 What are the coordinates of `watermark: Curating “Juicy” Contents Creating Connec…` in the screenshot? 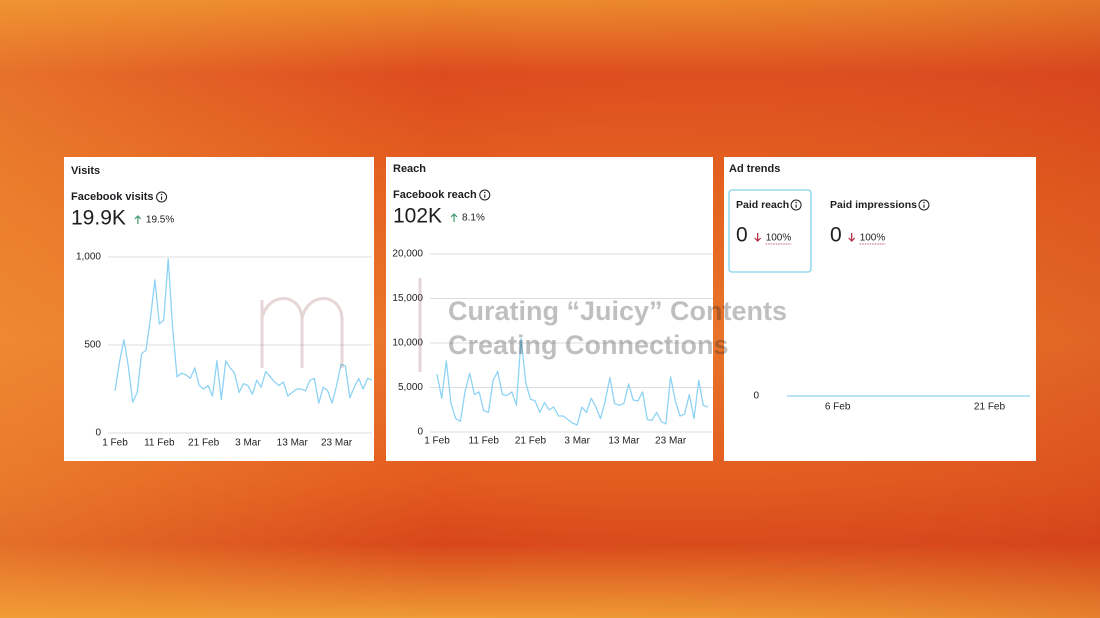 It's located at (523, 325).